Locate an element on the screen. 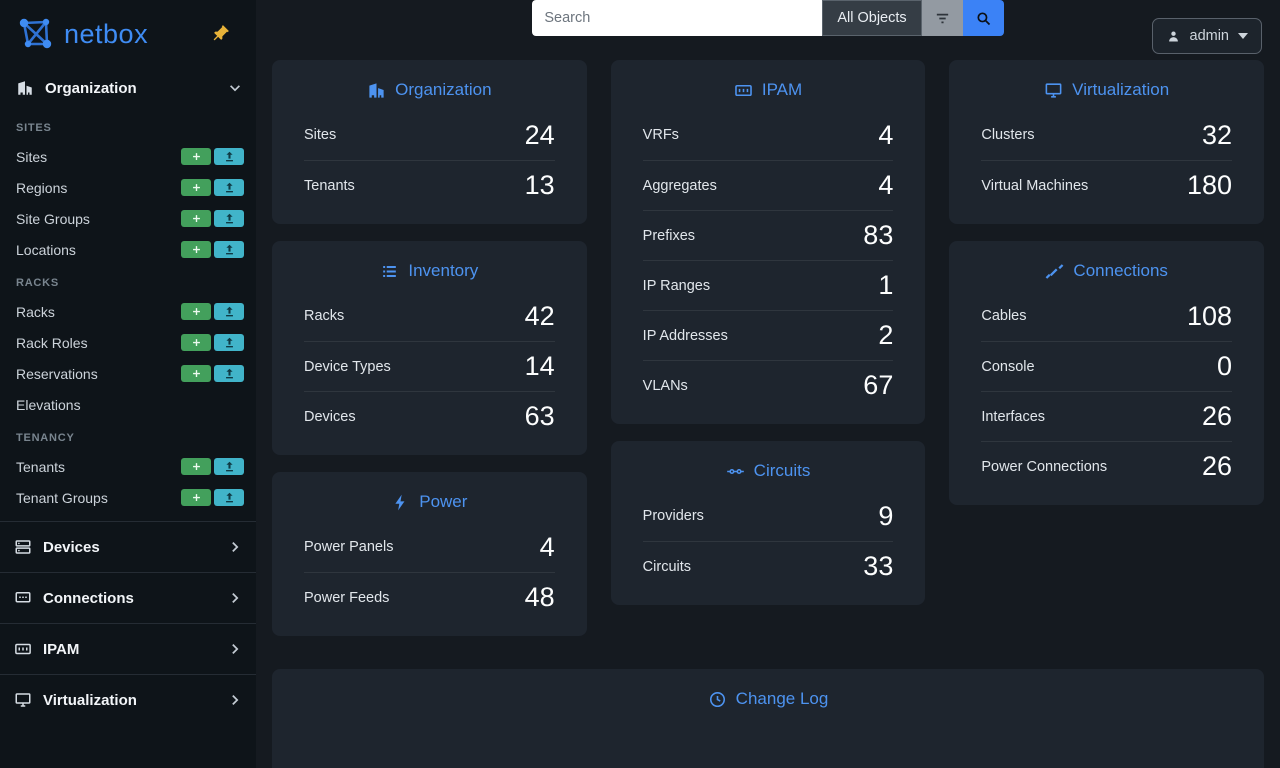  stat-label: Power Connections is located at coordinates (1044, 466).